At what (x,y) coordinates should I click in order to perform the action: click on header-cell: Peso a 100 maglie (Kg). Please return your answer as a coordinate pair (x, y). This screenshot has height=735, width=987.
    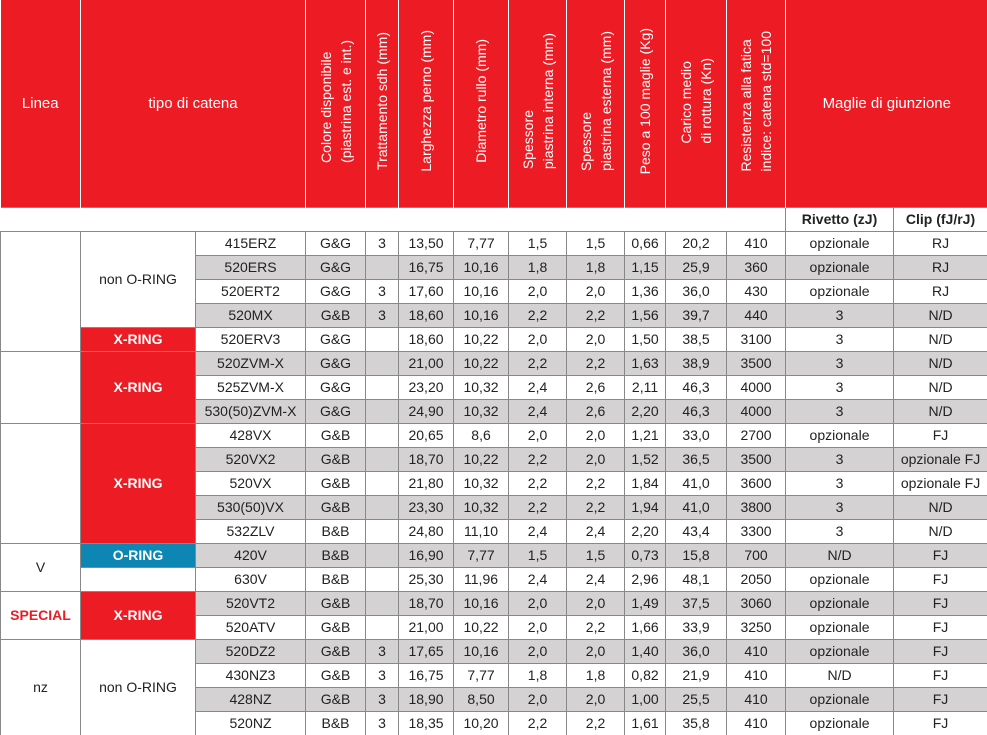
    Looking at the image, I should click on (645, 103).